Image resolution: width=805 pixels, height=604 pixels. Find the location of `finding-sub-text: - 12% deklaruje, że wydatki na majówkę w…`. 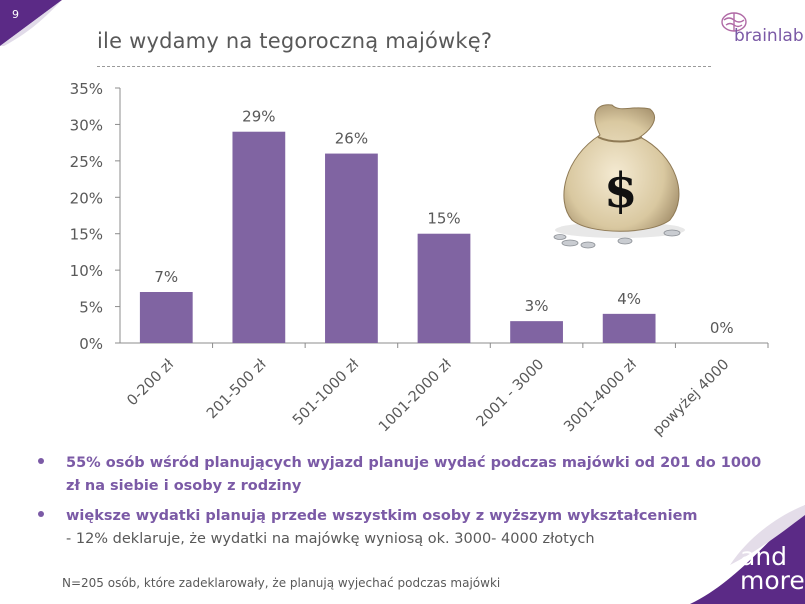

finding-sub-text: - 12% deklaruje, że wydatki na majówkę w… is located at coordinates (330, 539).